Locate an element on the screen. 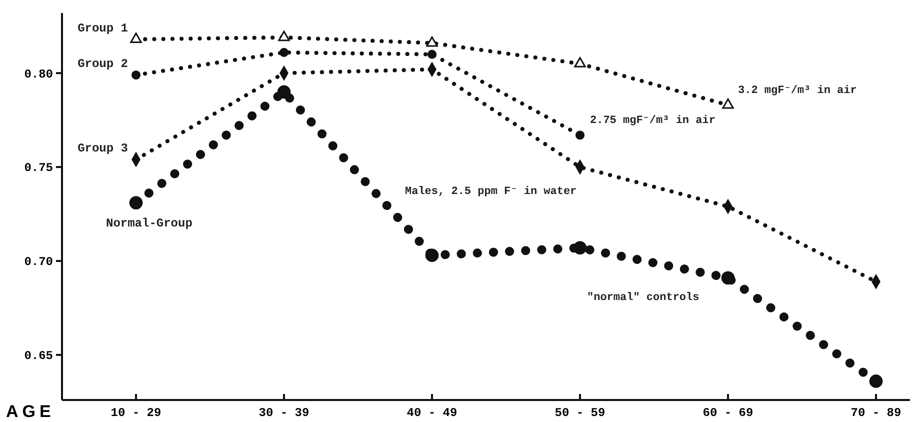  y-tick-label: 0.65 is located at coordinates (38, 356).